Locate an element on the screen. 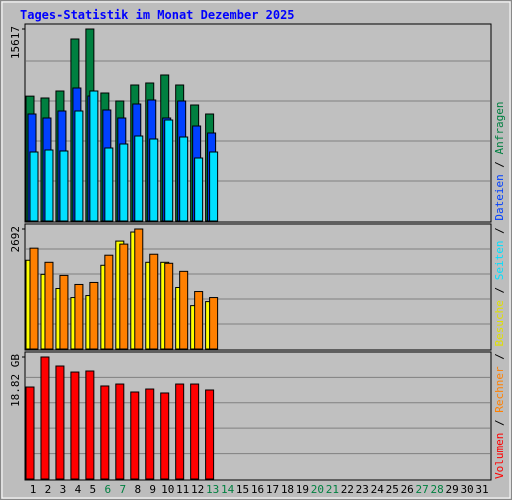  chart-title: Tages-Statistik im Monat Dezember 2025 is located at coordinates (157, 15).